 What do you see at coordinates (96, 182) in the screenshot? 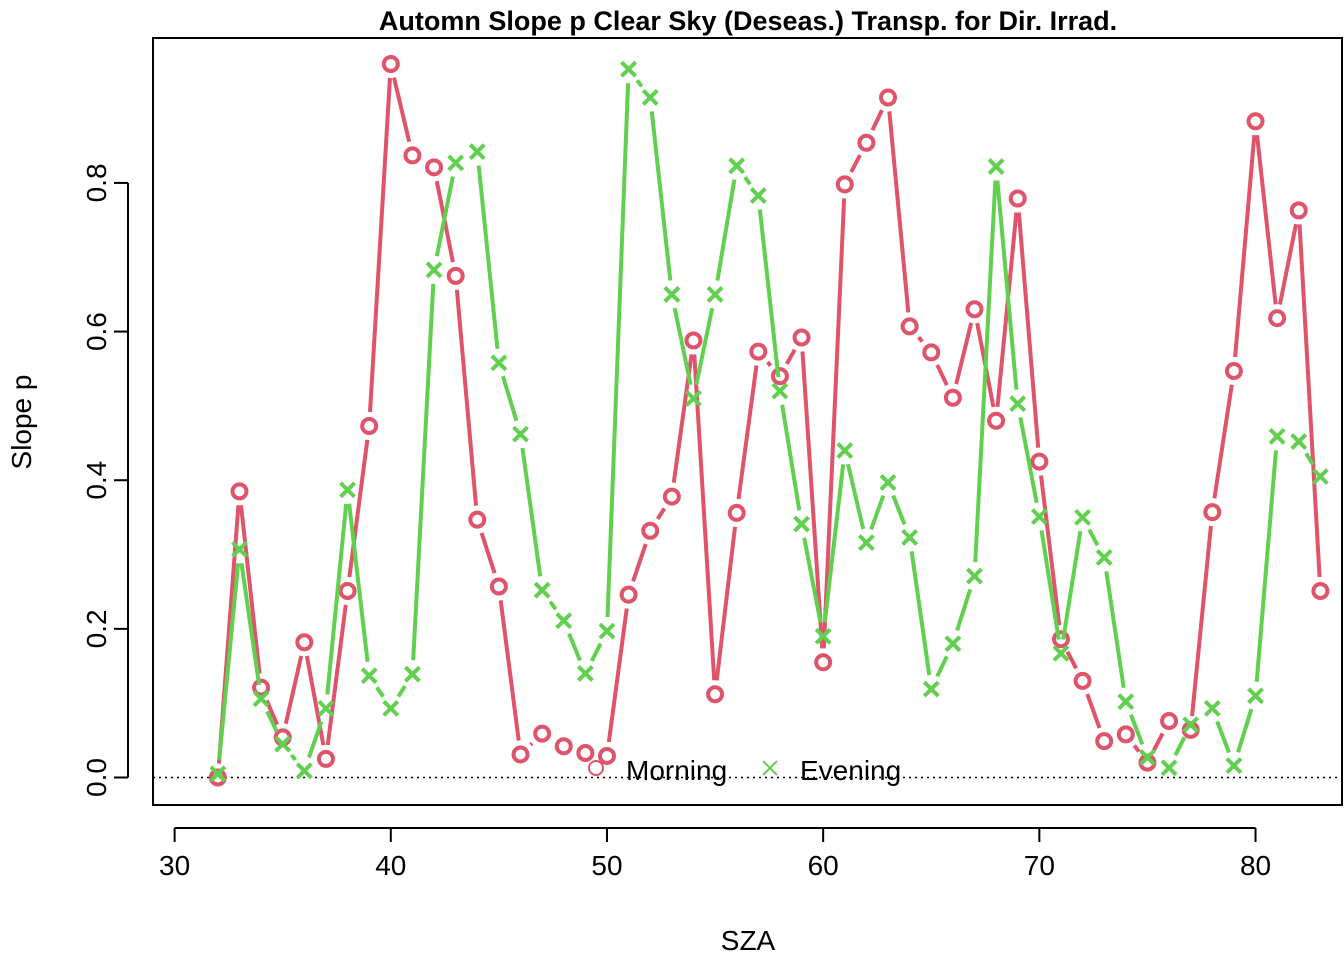
I see `y-tick-label: 0.8` at bounding box center [96, 182].